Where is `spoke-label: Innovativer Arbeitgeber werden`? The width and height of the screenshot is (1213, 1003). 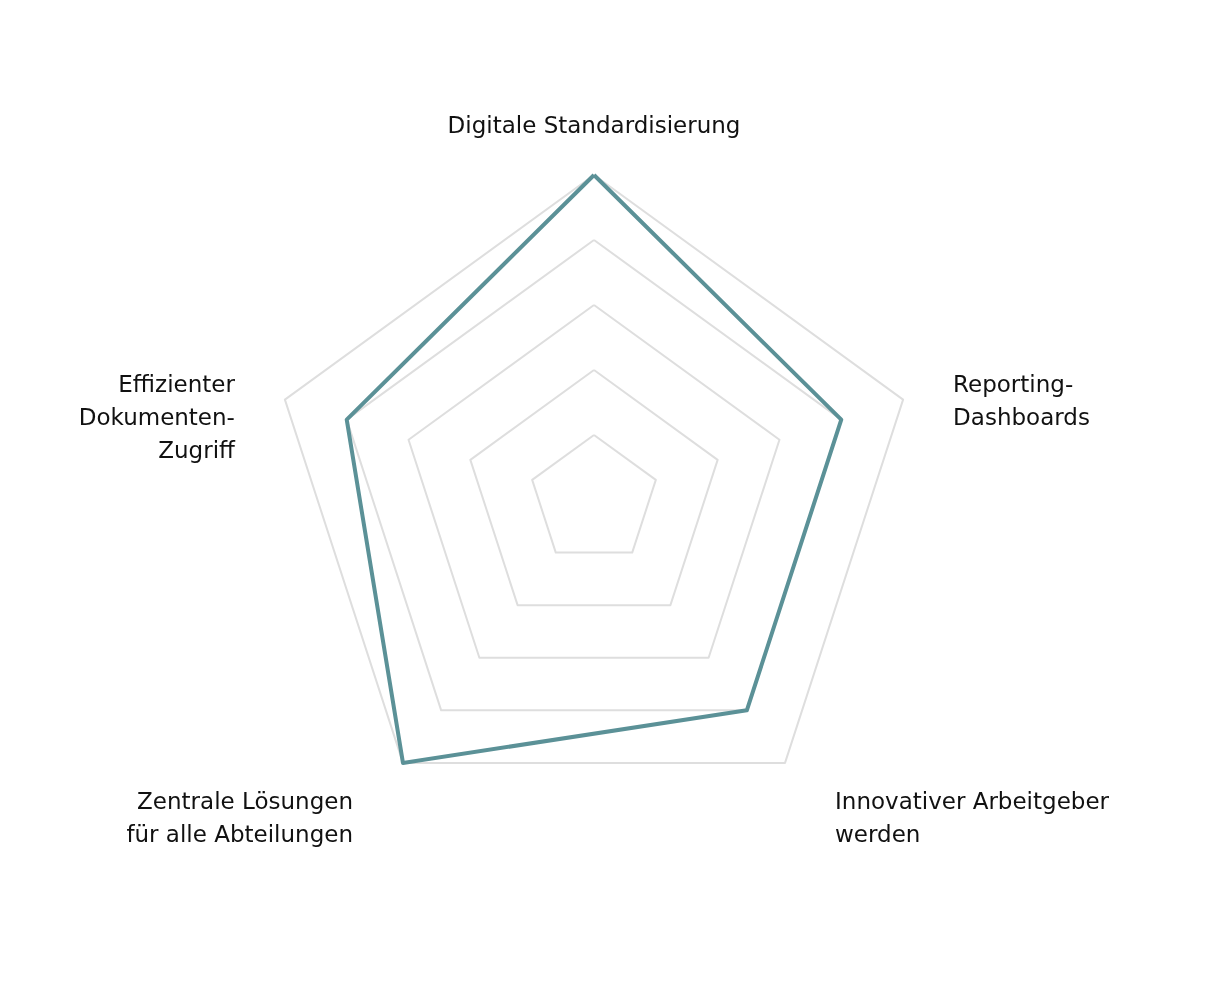
spoke-label: Innovativer Arbeitgeber werden is located at coordinates (972, 818).